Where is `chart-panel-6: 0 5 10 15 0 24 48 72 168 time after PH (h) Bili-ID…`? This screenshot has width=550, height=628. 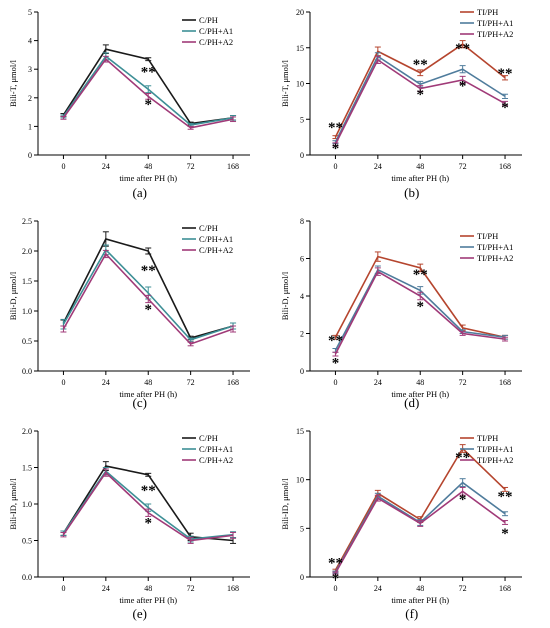 chart-panel-6: 0 5 10 15 0 24 48 72 168 time after PH (h) Bili-ID… is located at coordinates (401, 524).